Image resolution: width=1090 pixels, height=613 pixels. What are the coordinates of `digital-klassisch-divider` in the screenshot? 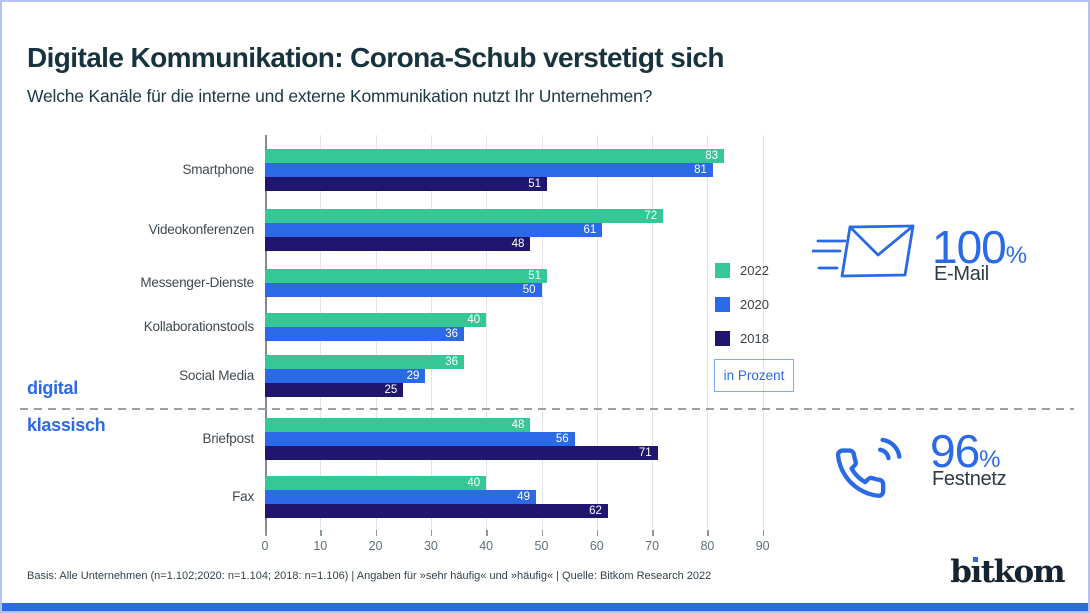 It's located at (547, 409).